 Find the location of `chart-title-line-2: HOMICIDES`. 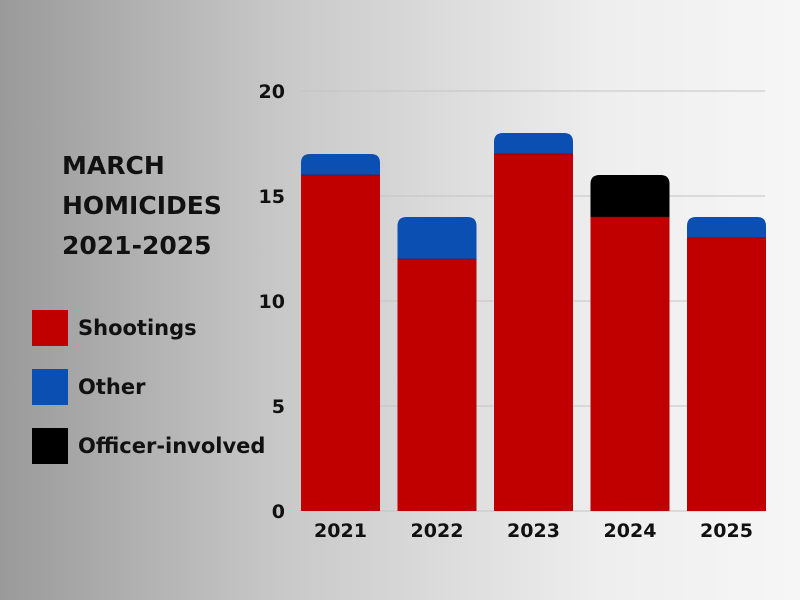

chart-title-line-2: HOMICIDES is located at coordinates (142, 205).